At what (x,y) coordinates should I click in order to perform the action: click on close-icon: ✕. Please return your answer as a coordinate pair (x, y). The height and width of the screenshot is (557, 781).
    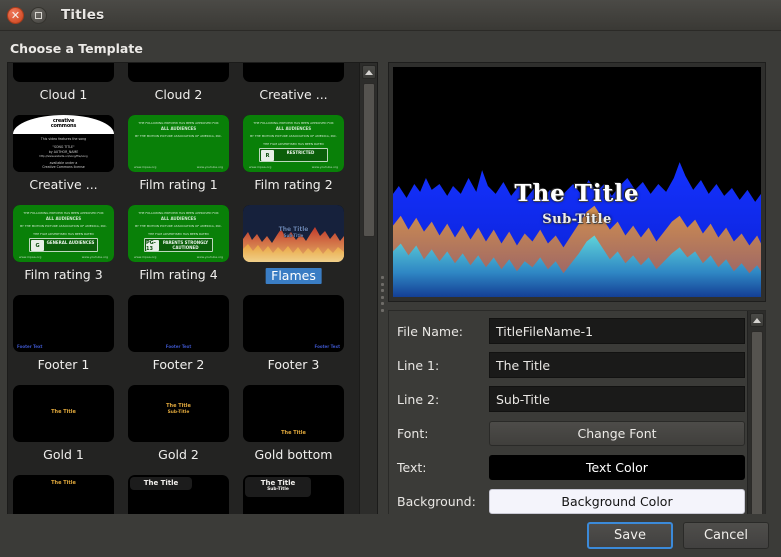
    Looking at the image, I should click on (15, 15).